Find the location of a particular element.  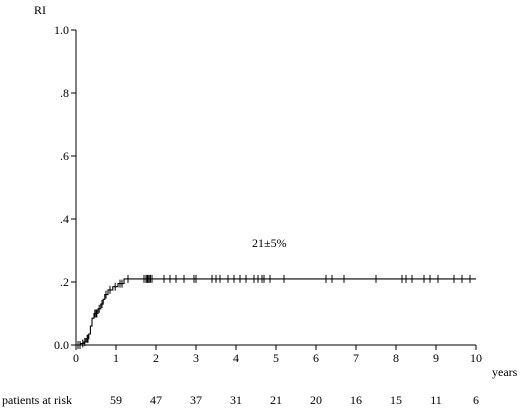

at-risk-count: 15 is located at coordinates (396, 400).